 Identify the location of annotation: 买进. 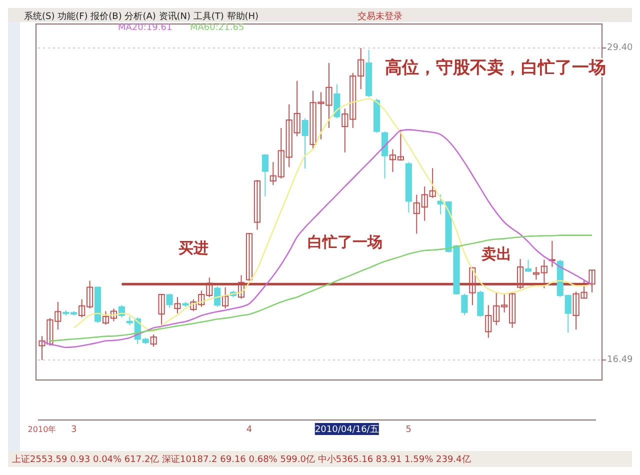
(193, 248).